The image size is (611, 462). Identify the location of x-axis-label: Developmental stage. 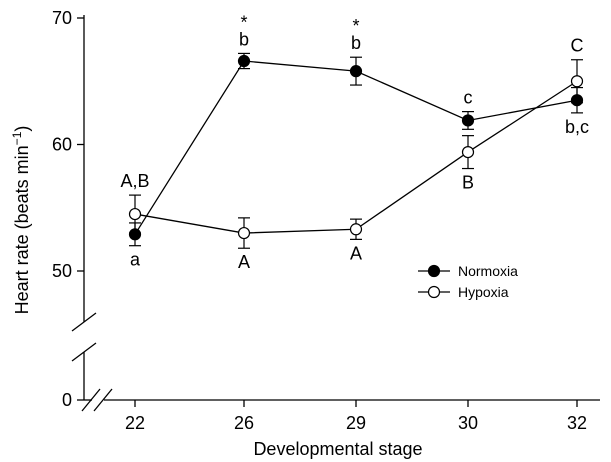
(337, 449).